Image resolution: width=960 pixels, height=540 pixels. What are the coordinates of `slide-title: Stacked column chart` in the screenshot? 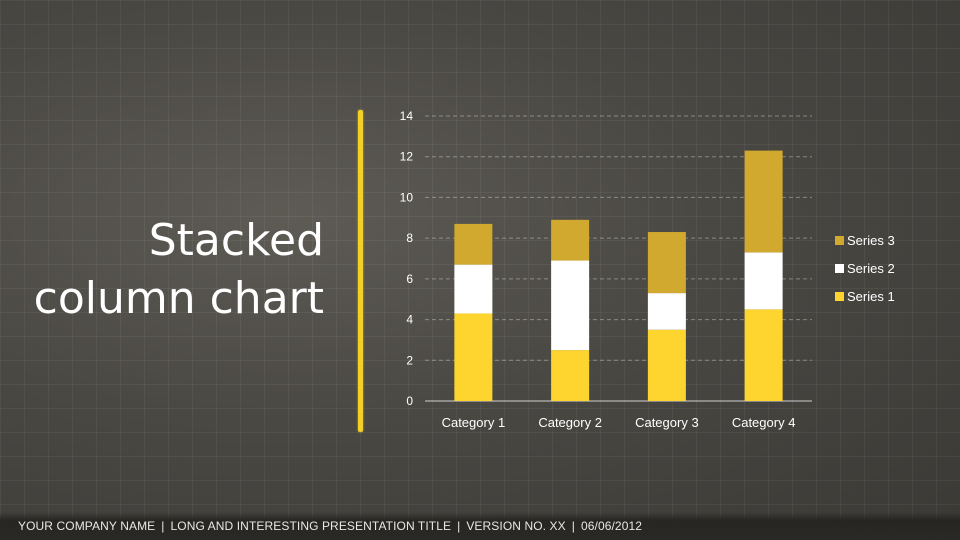 It's located at (179, 270).